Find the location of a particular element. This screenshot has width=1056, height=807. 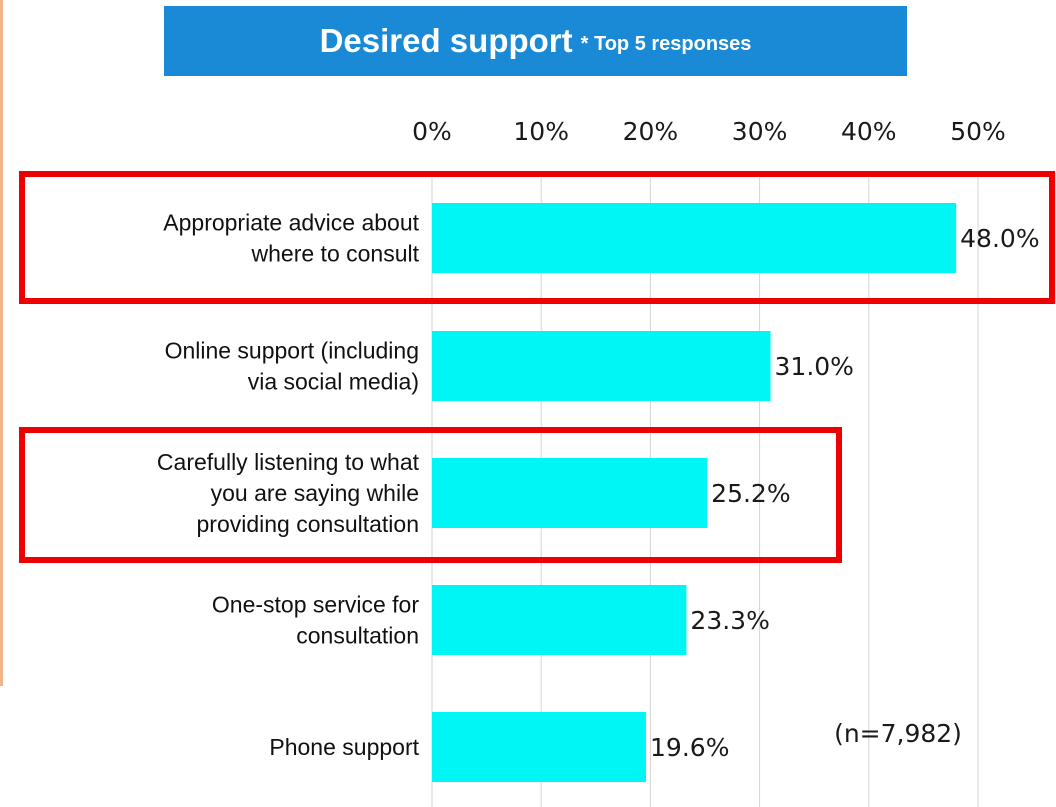

category-label: One-stop service for is located at coordinates (315, 605).